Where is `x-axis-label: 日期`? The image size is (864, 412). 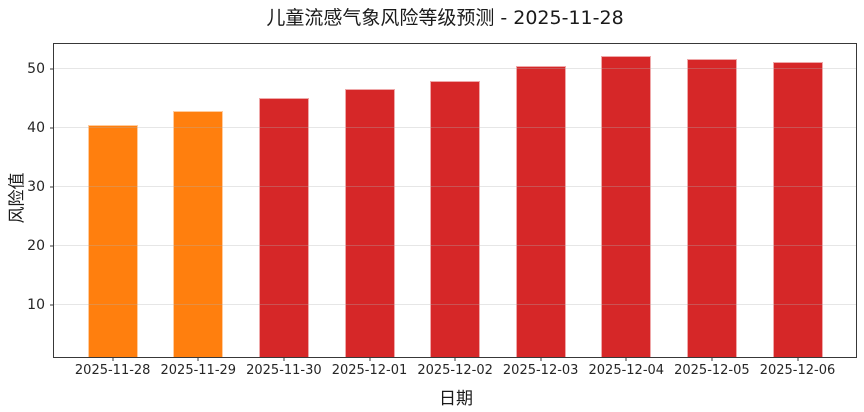
x-axis-label: 日期 is located at coordinates (456, 399).